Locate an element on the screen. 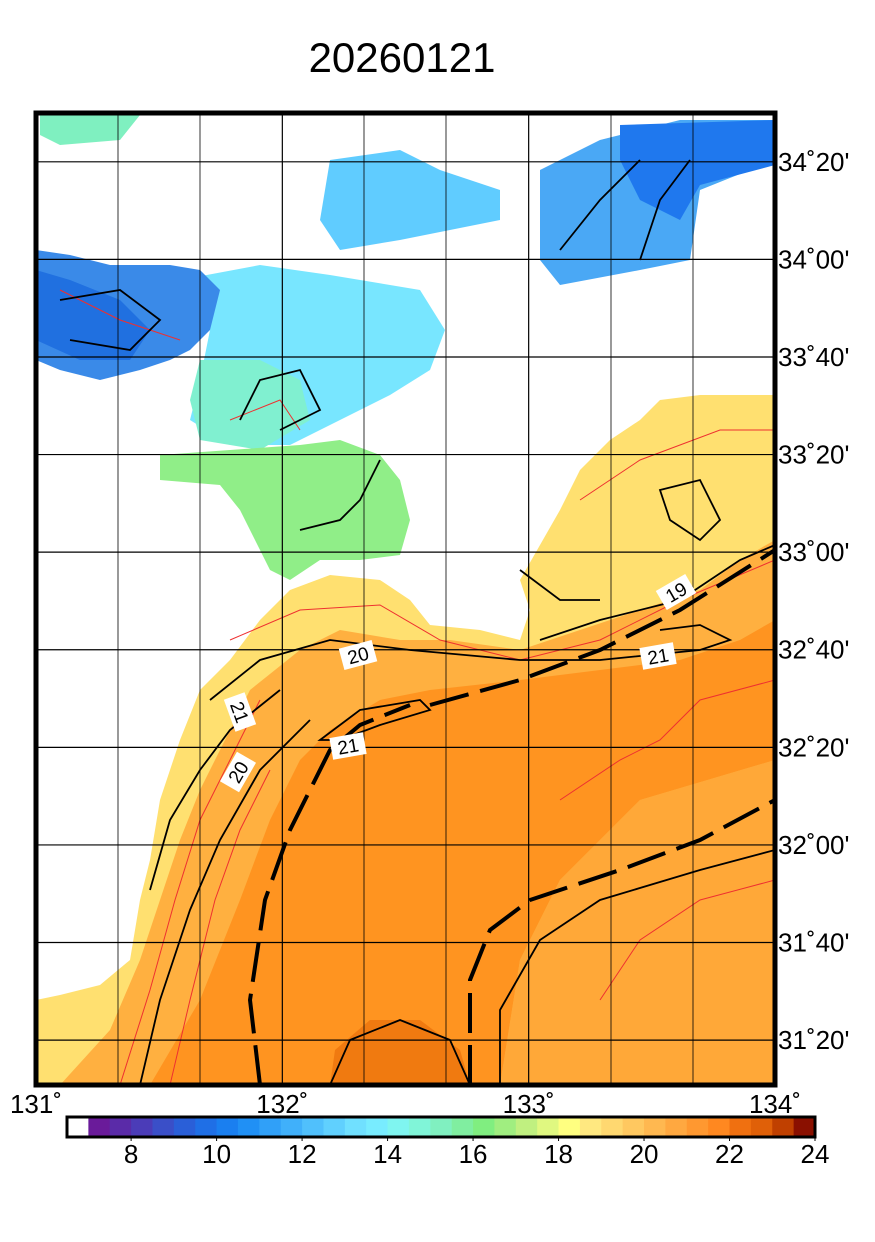 Image resolution: width=875 pixels, height=1242 pixels. lat-label: 32˚40' is located at coordinates (813, 650).